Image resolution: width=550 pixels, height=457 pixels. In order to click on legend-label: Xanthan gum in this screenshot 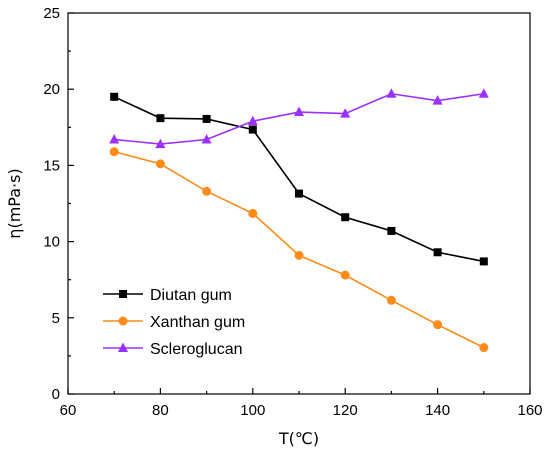, I will do `click(197, 322)`.